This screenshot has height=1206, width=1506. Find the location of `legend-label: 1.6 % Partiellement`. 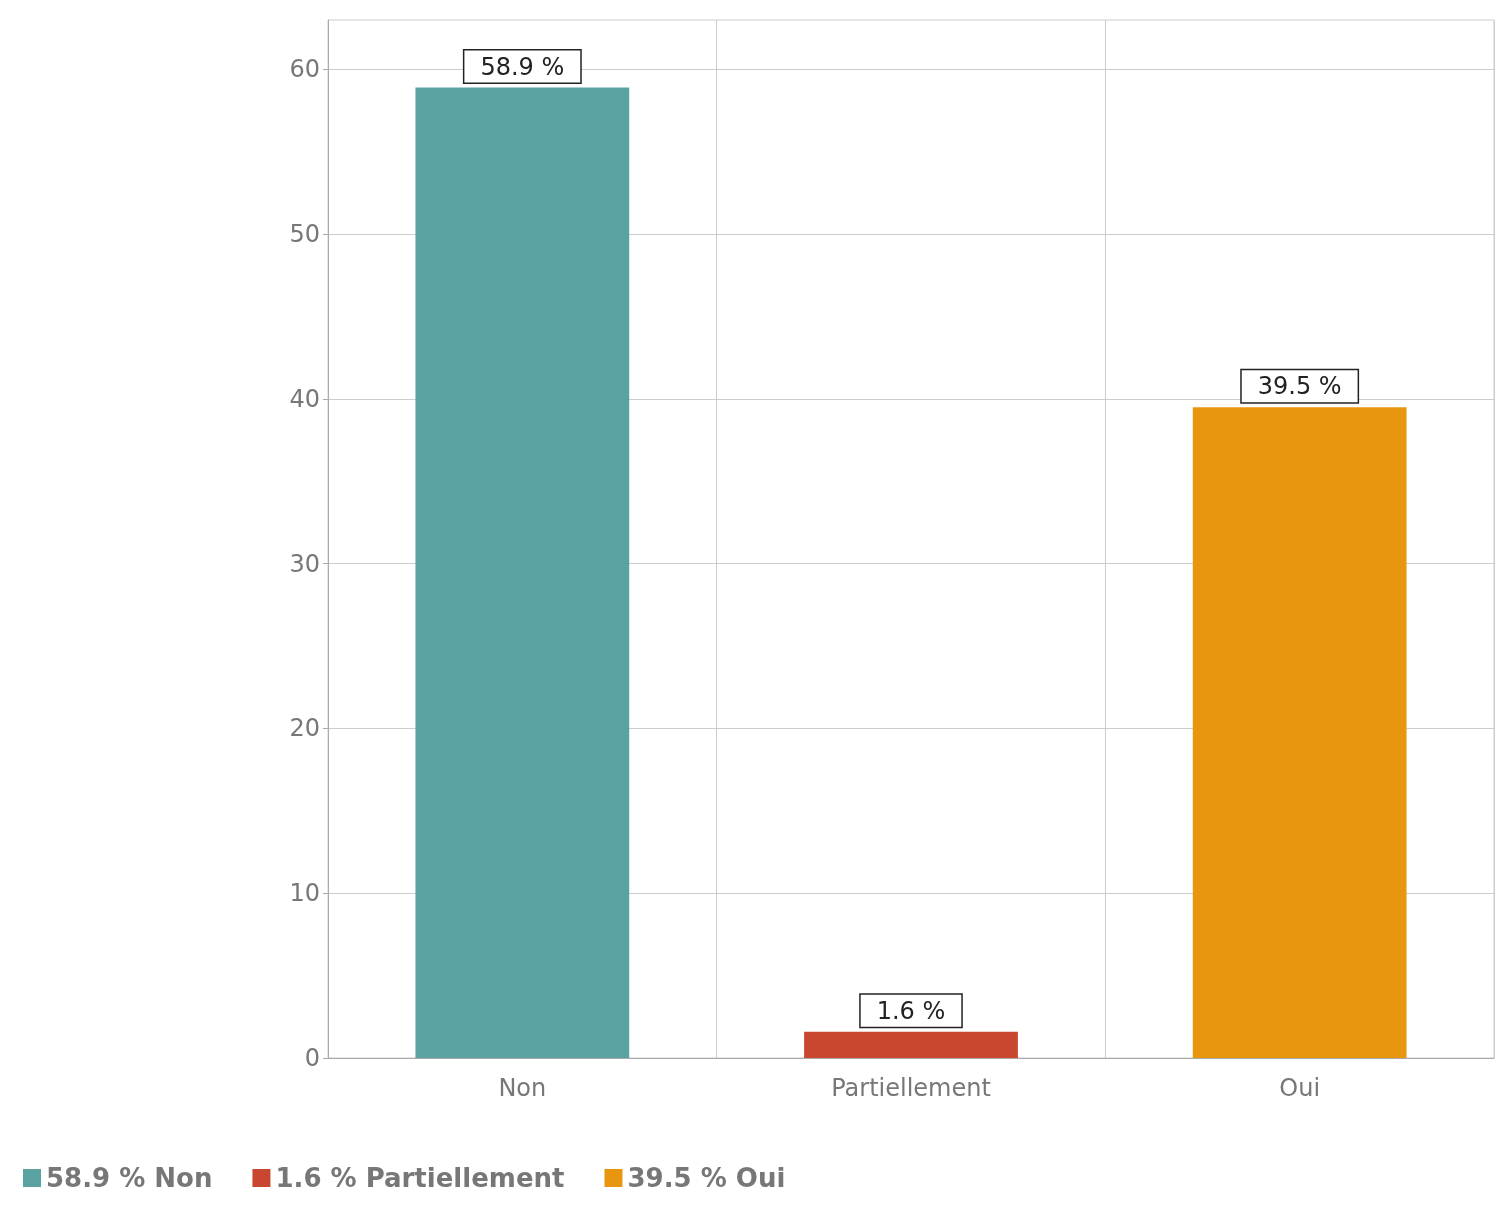

legend-label: 1.6 % Partiellement is located at coordinates (420, 1178).